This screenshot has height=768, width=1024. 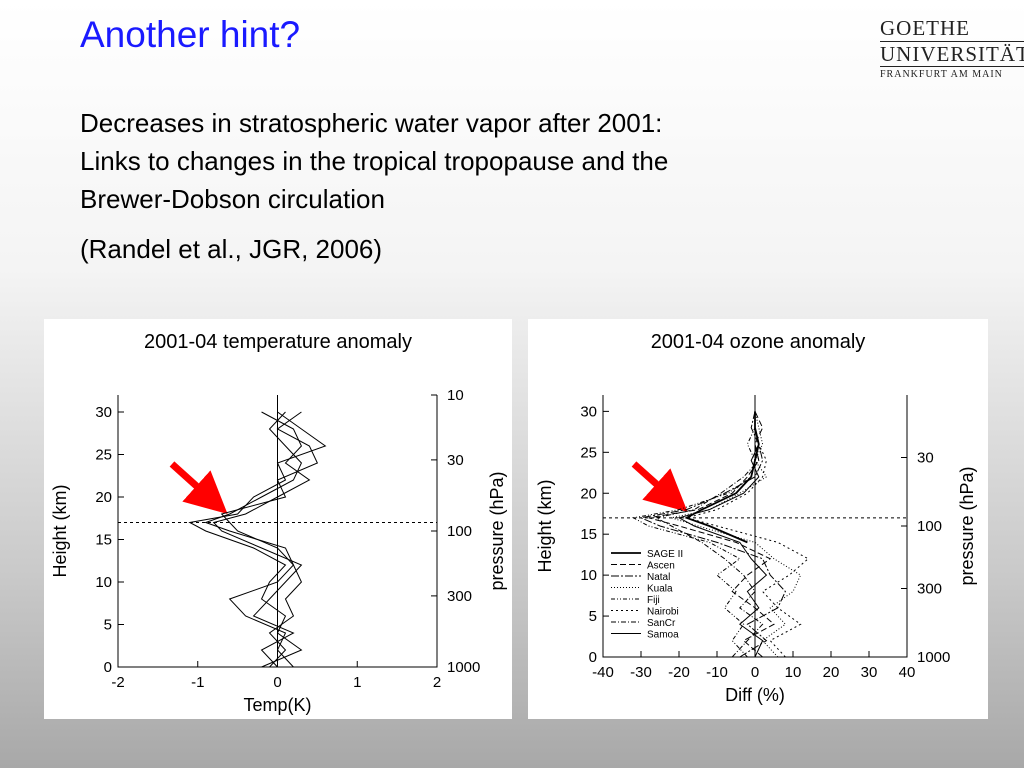 What do you see at coordinates (869, 672) in the screenshot?
I see `x-tick-label: 30` at bounding box center [869, 672].